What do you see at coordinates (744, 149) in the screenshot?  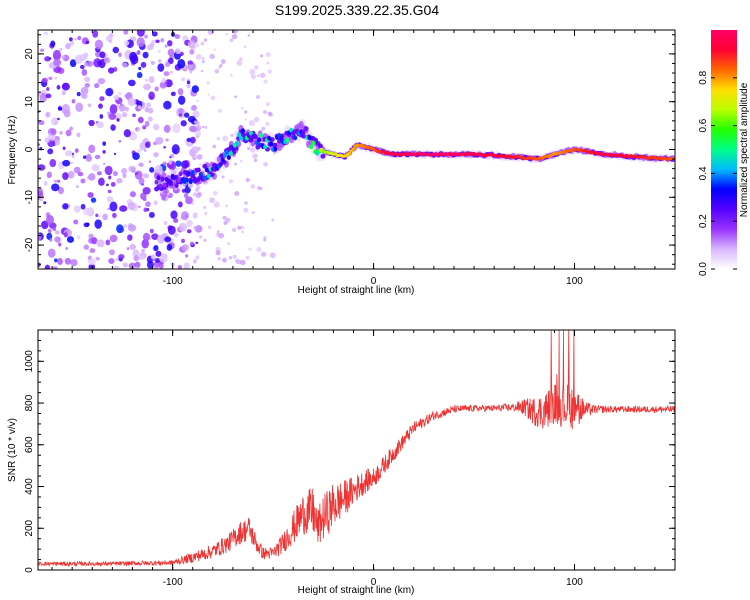 I see `colorbar-label: Normalized spectral amplitude` at bounding box center [744, 149].